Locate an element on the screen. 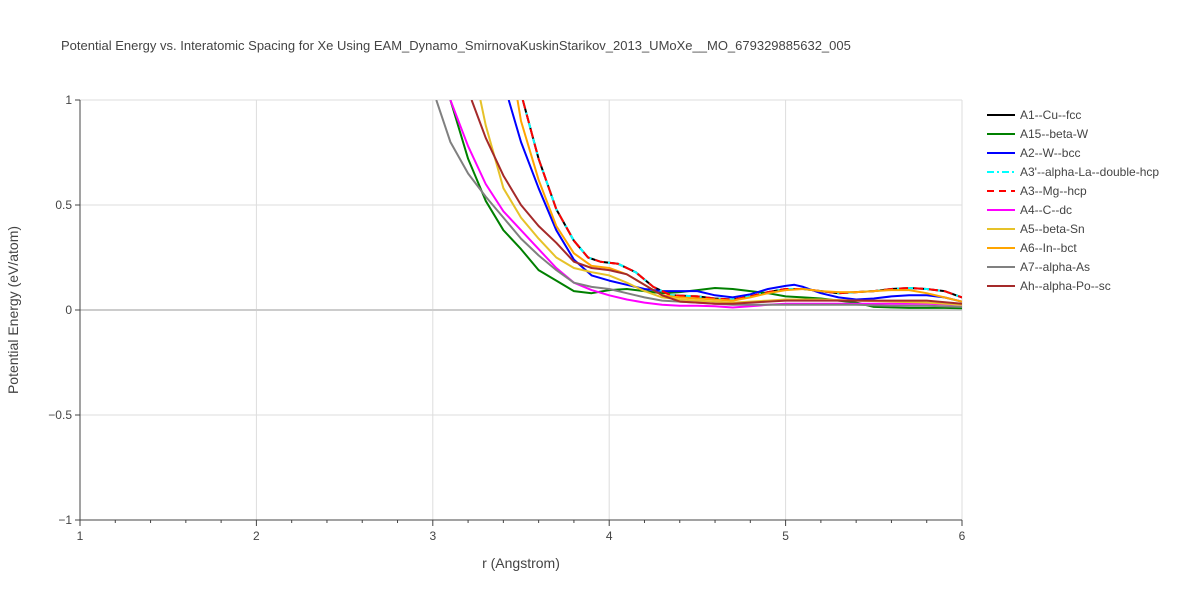 The height and width of the screenshot is (600, 1200). legend-item: A5--beta-Sn is located at coordinates (1036, 229).